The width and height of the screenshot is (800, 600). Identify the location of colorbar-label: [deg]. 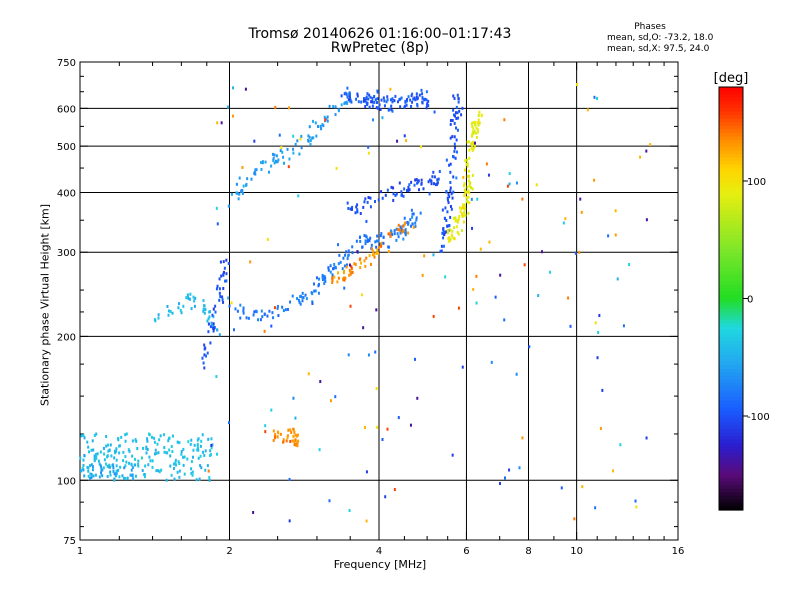
(731, 78).